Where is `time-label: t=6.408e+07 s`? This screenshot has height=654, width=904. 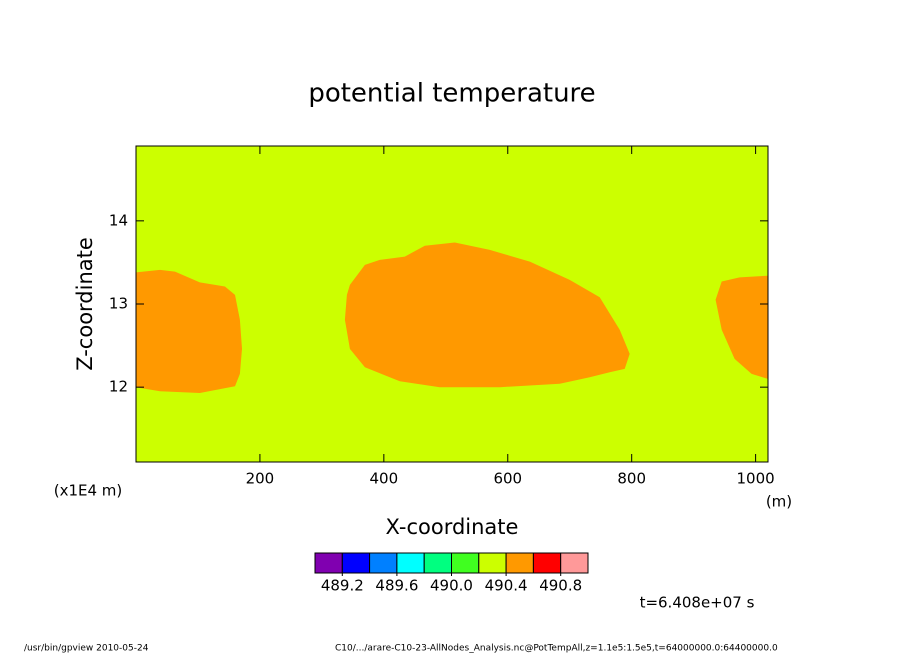
time-label: t=6.408e+07 s is located at coordinates (697, 603).